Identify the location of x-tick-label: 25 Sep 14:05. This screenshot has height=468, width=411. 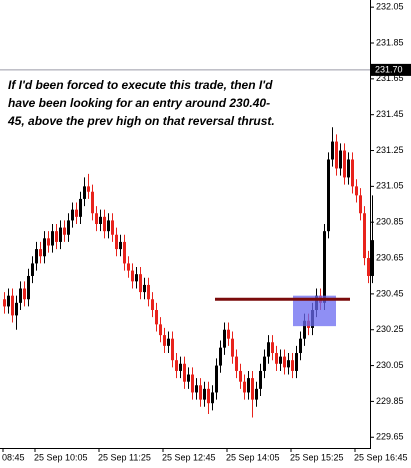
(253, 457).